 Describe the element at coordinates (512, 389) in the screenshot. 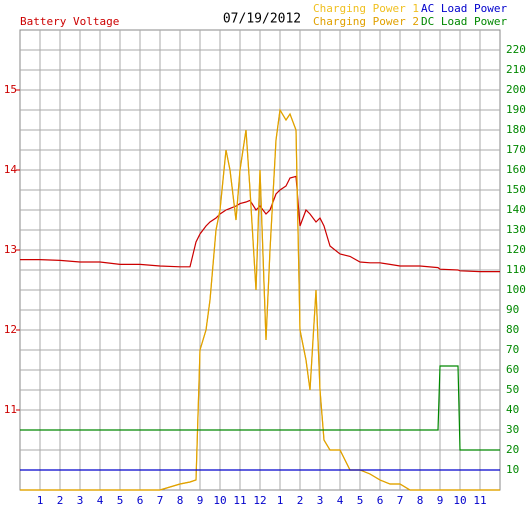

I see `y2-tick-label: 50` at that location.